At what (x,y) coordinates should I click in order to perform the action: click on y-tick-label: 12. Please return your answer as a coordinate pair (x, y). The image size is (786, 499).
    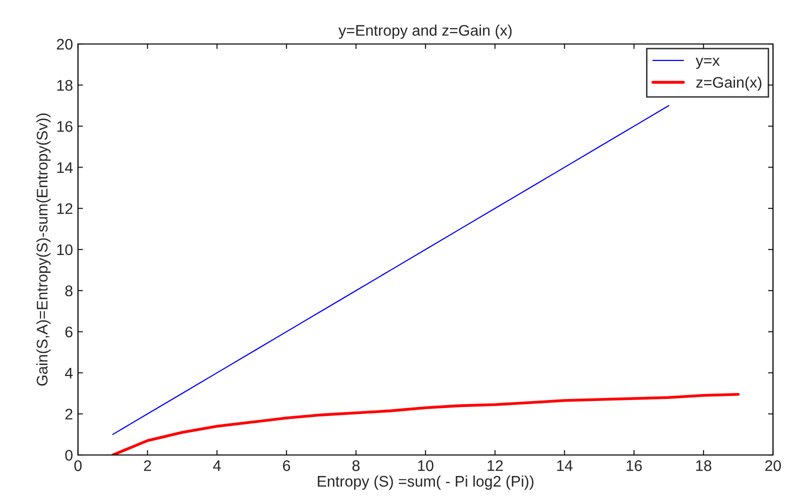
    Looking at the image, I should click on (64, 208).